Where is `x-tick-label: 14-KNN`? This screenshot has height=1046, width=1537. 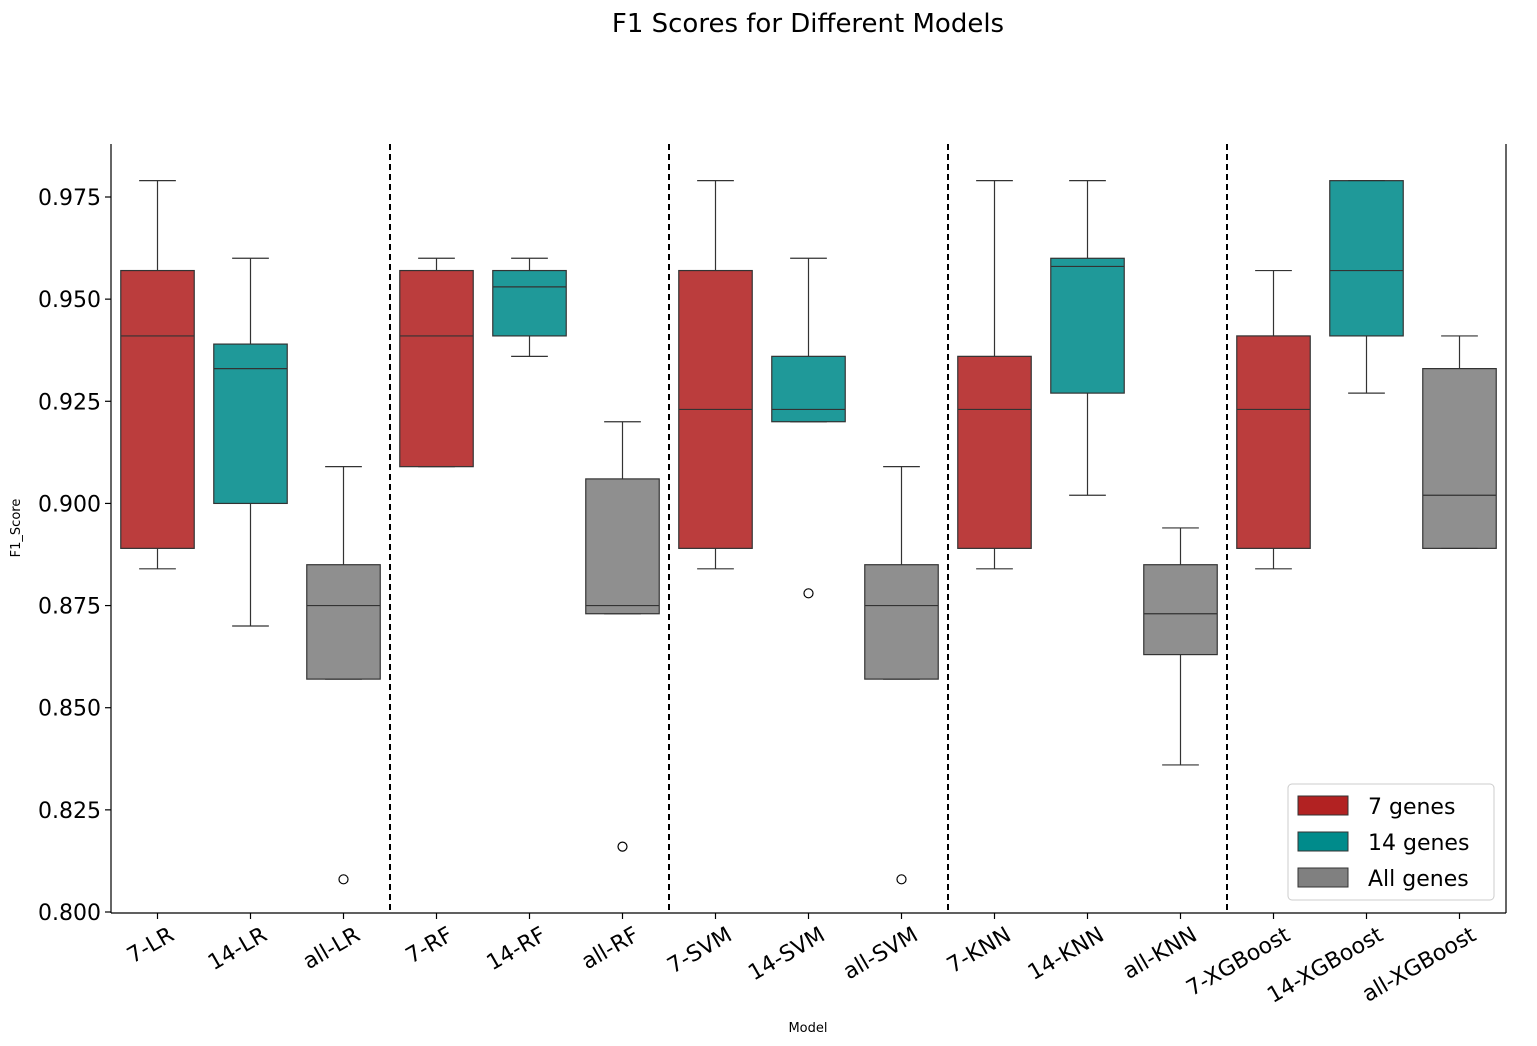 x-tick-label: 14-KNN is located at coordinates (1066, 954).